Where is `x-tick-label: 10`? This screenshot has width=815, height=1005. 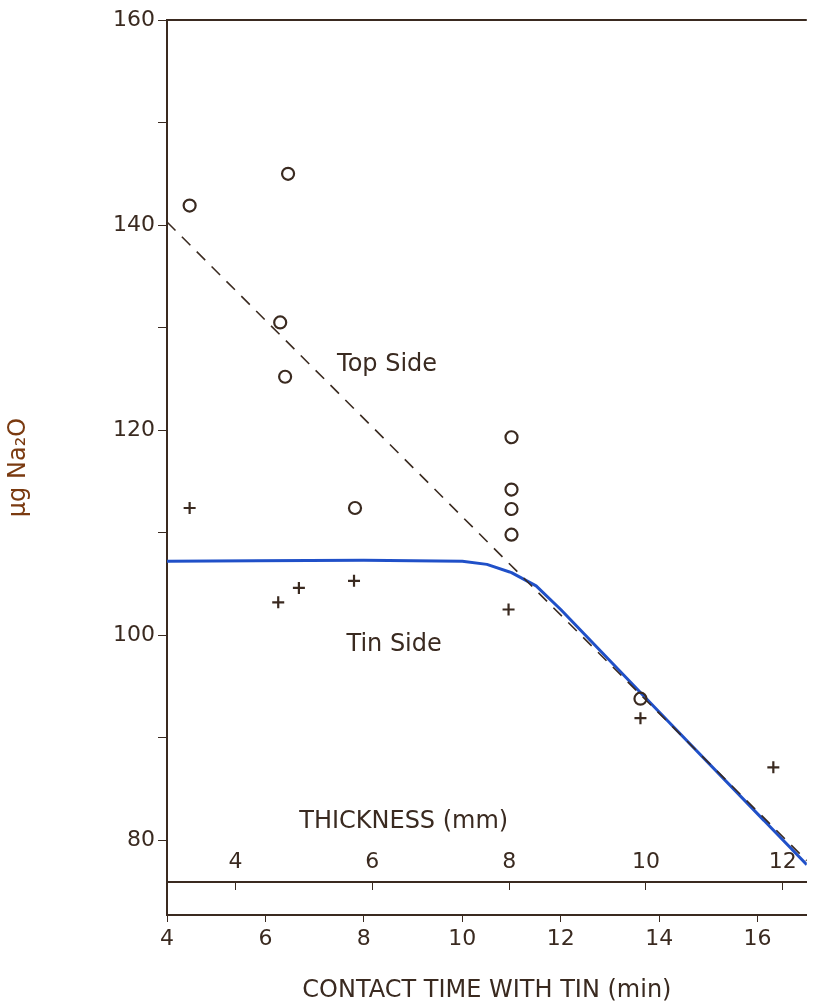
x-tick-label: 10 is located at coordinates (462, 937).